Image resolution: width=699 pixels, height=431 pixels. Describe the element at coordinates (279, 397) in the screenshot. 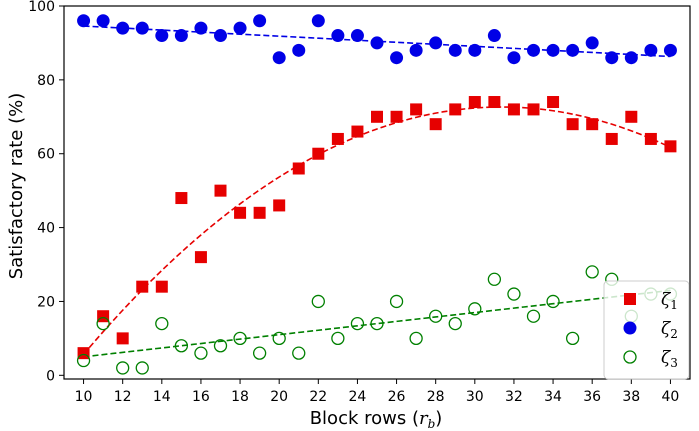

I see `x-tick-label: 20` at that location.